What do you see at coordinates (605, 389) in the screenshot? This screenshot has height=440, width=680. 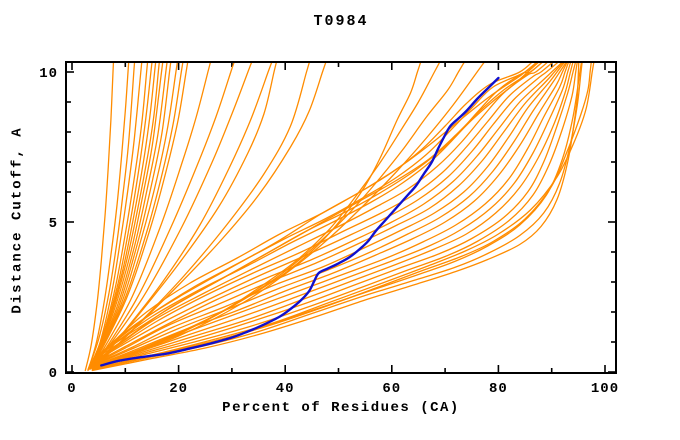 I see `tick-label: 100` at bounding box center [605, 389].